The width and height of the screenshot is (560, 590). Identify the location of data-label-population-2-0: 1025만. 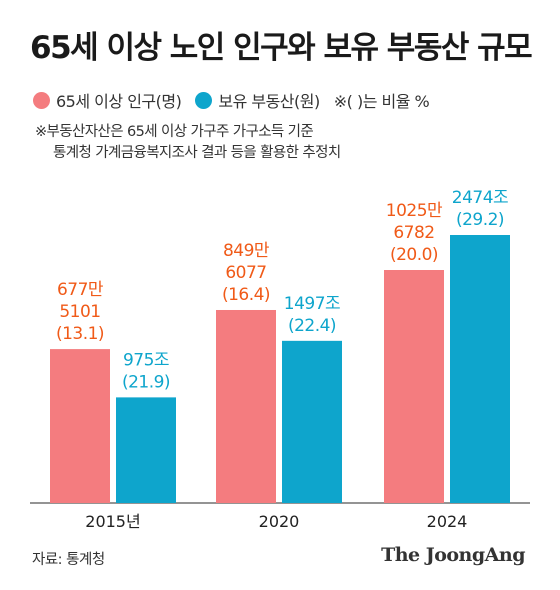
(414, 211).